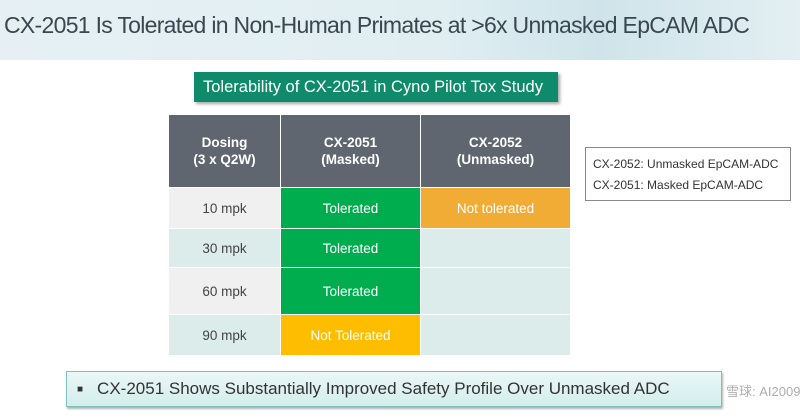  What do you see at coordinates (678, 185) in the screenshot?
I see `legend-item: CX-2051: Masked EpCAM-ADC` at bounding box center [678, 185].